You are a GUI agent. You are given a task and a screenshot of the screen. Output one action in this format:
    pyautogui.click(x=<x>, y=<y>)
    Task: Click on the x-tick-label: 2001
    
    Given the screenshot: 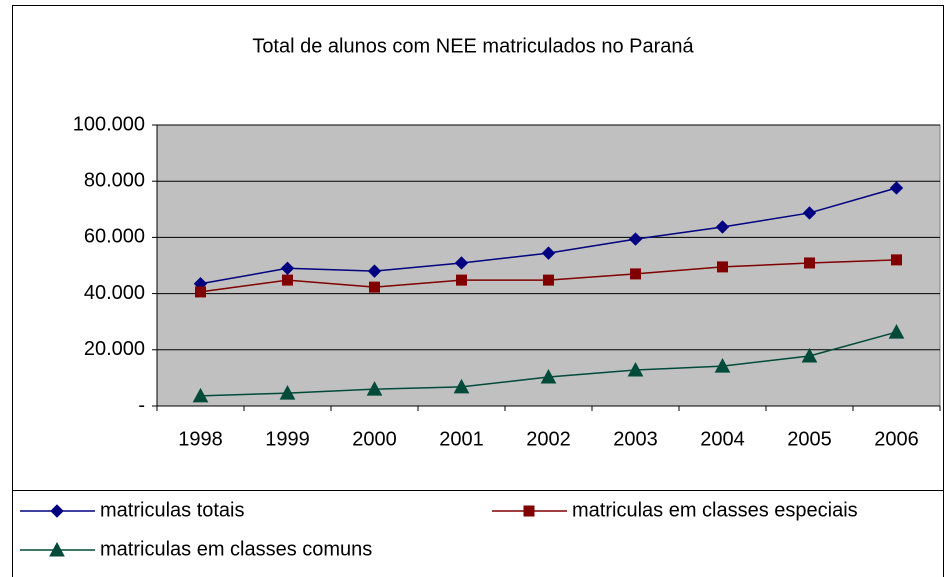 What is the action you would take?
    pyautogui.click(x=461, y=439)
    